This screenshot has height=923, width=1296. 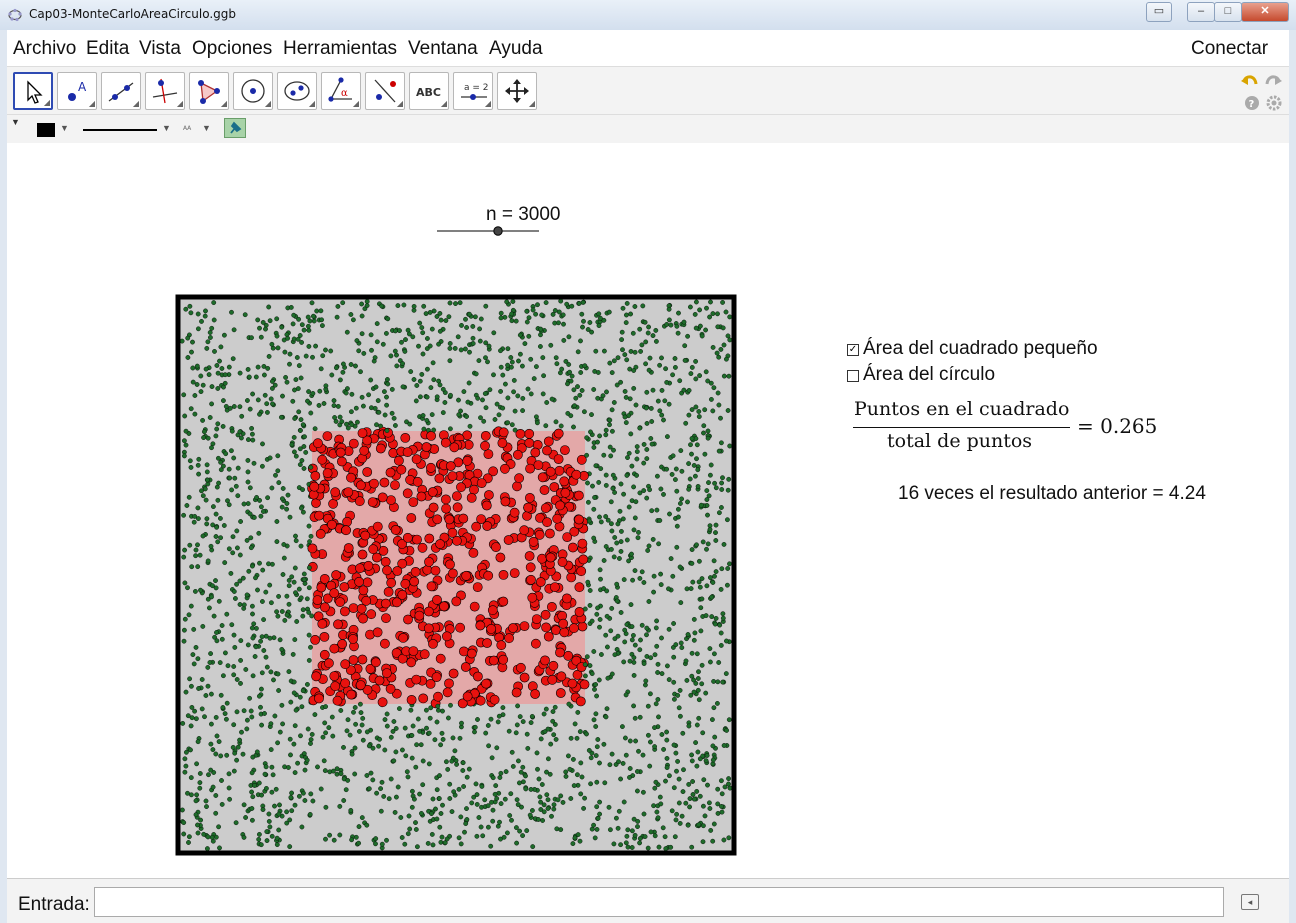 What do you see at coordinates (1252, 103) in the screenshot?
I see `help-icon: ?` at bounding box center [1252, 103].